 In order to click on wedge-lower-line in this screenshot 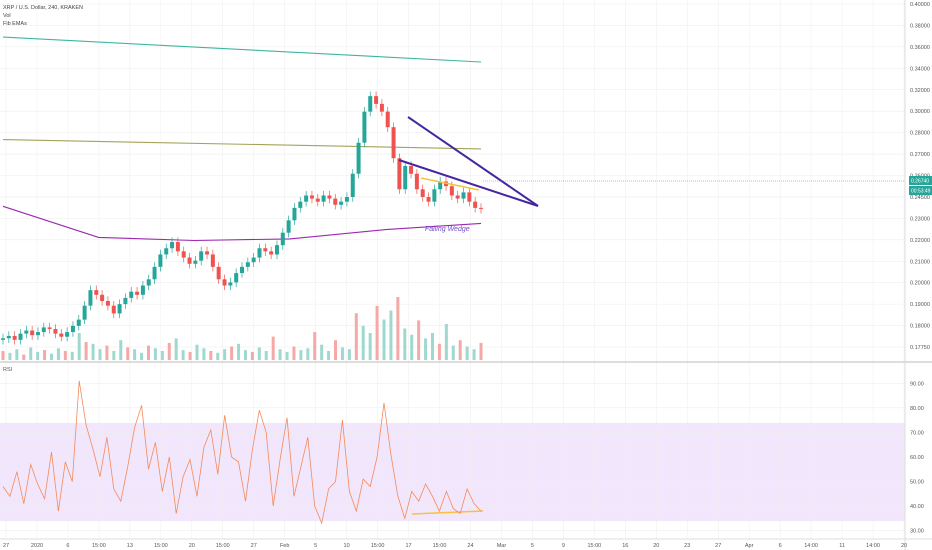, I will do `click(468, 183)`.